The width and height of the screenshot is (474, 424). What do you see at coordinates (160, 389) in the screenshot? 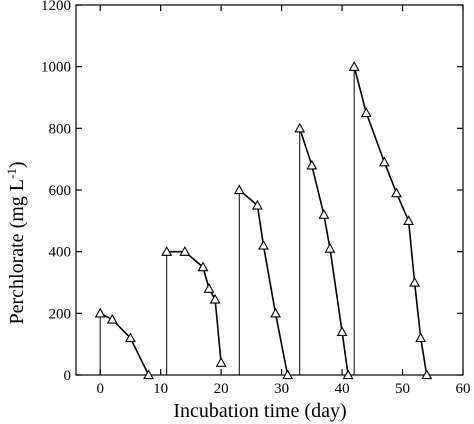
I see `x-tick-label: 10` at bounding box center [160, 389].